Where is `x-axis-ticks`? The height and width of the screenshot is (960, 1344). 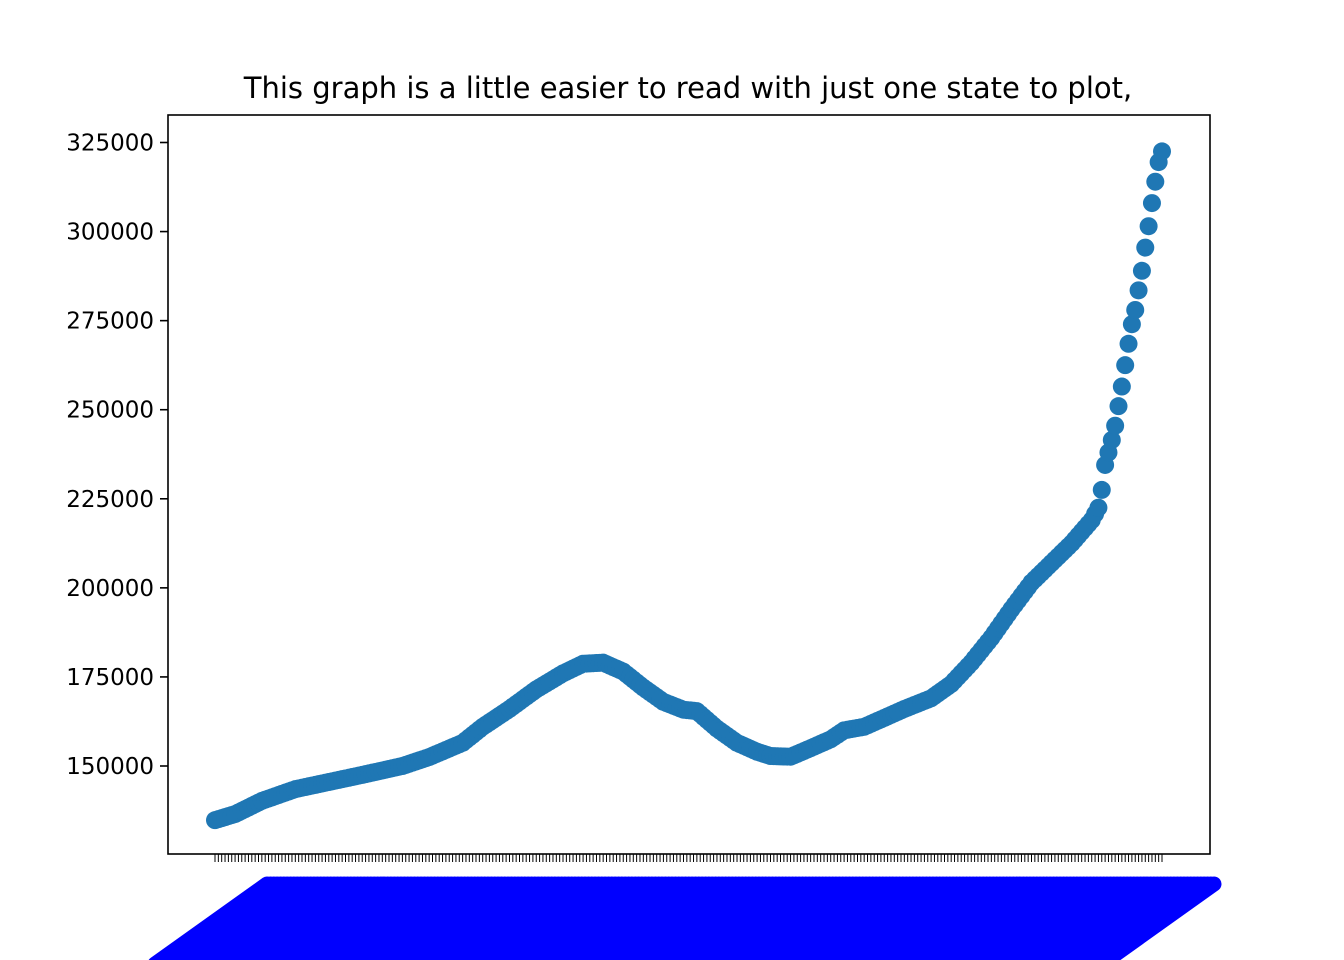
x-axis-ticks is located at coordinates (688, 858).